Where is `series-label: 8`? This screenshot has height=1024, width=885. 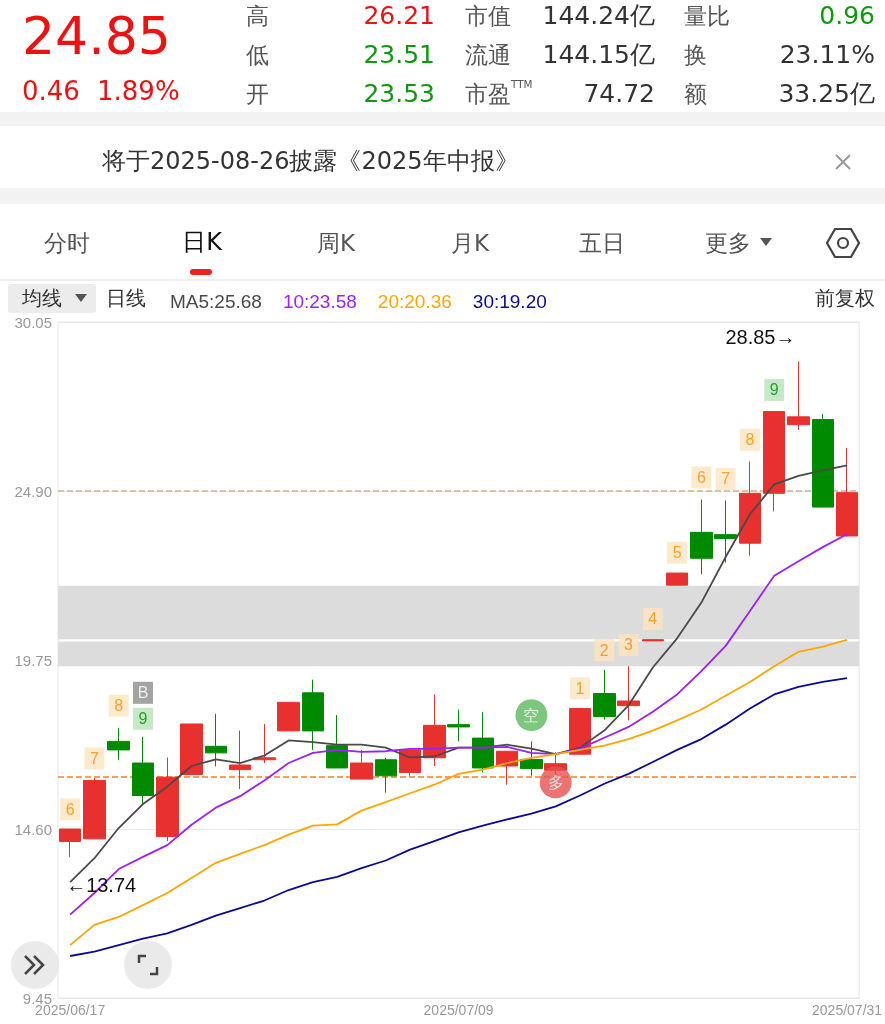
series-label: 8 is located at coordinates (119, 706).